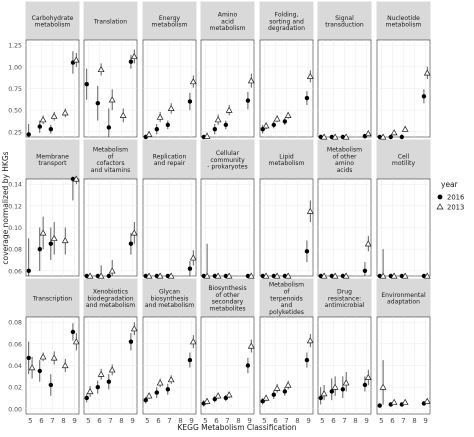 Image resolution: width=474 pixels, height=437 pixels. Describe the element at coordinates (286, 285) in the screenshot. I see `facet-title: Metabolism` at that location.